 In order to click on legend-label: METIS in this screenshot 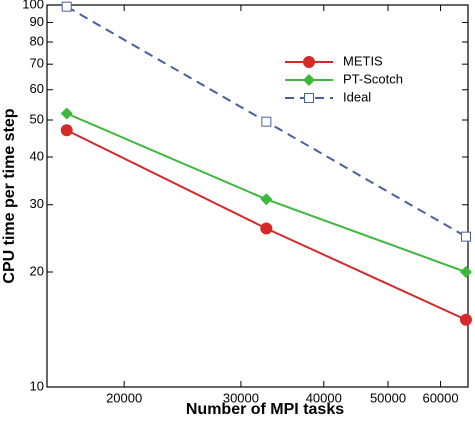, I will do `click(363, 60)`.